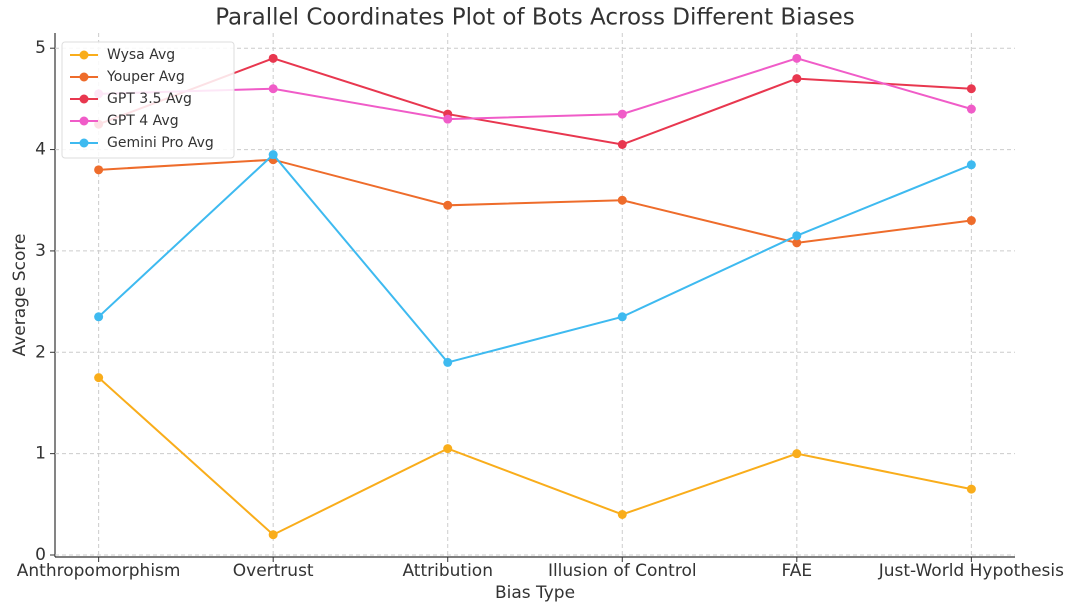 The width and height of the screenshot is (1077, 606). I want to click on x-tick-label: Just-World Hypothesis, so click(971, 571).